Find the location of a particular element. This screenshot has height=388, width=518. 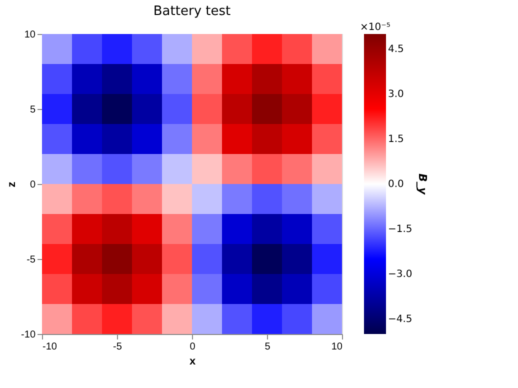

color-bar-title: B_y is located at coordinates (422, 184).